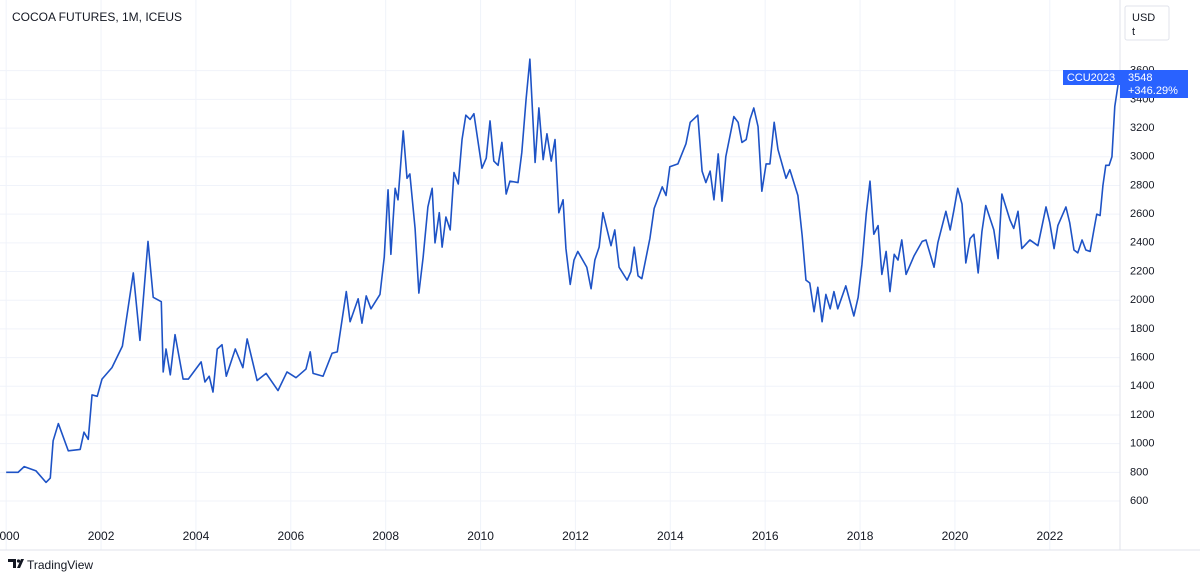 This screenshot has height=581, width=1200. What do you see at coordinates (101, 536) in the screenshot?
I see `x-tick-label: 2002` at bounding box center [101, 536].